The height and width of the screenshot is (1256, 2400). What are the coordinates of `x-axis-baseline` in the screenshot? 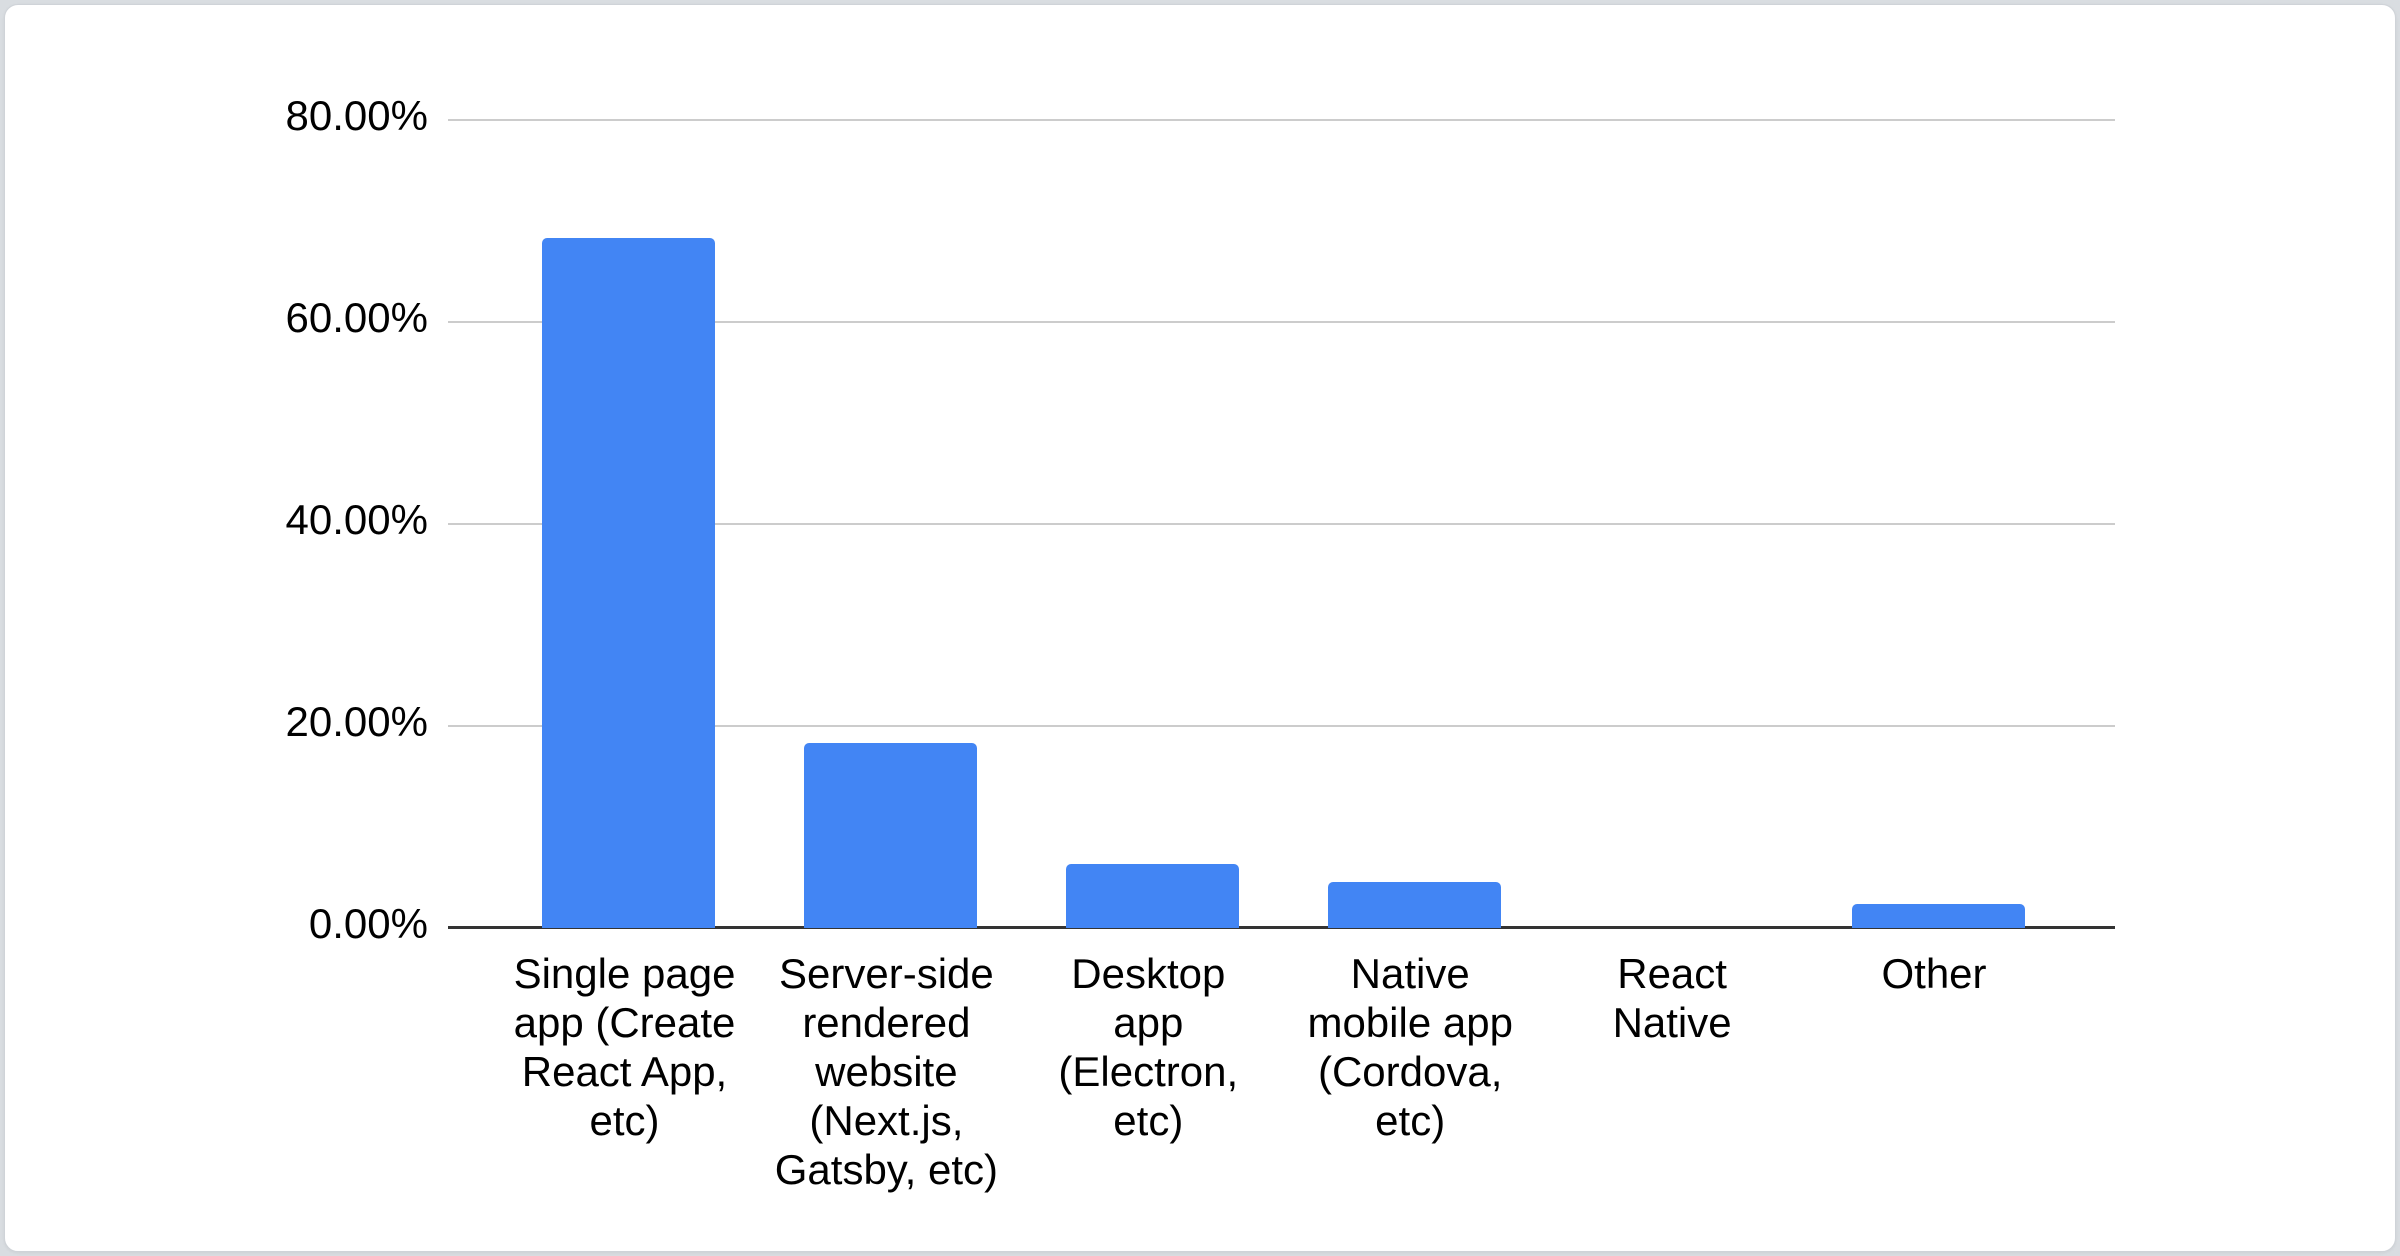 It's located at (1281, 927).